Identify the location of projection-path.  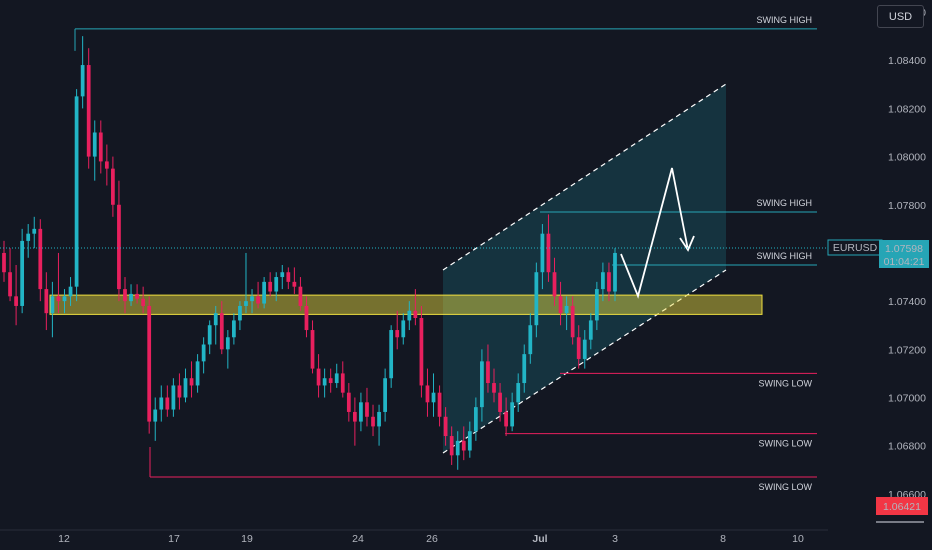
(654, 233).